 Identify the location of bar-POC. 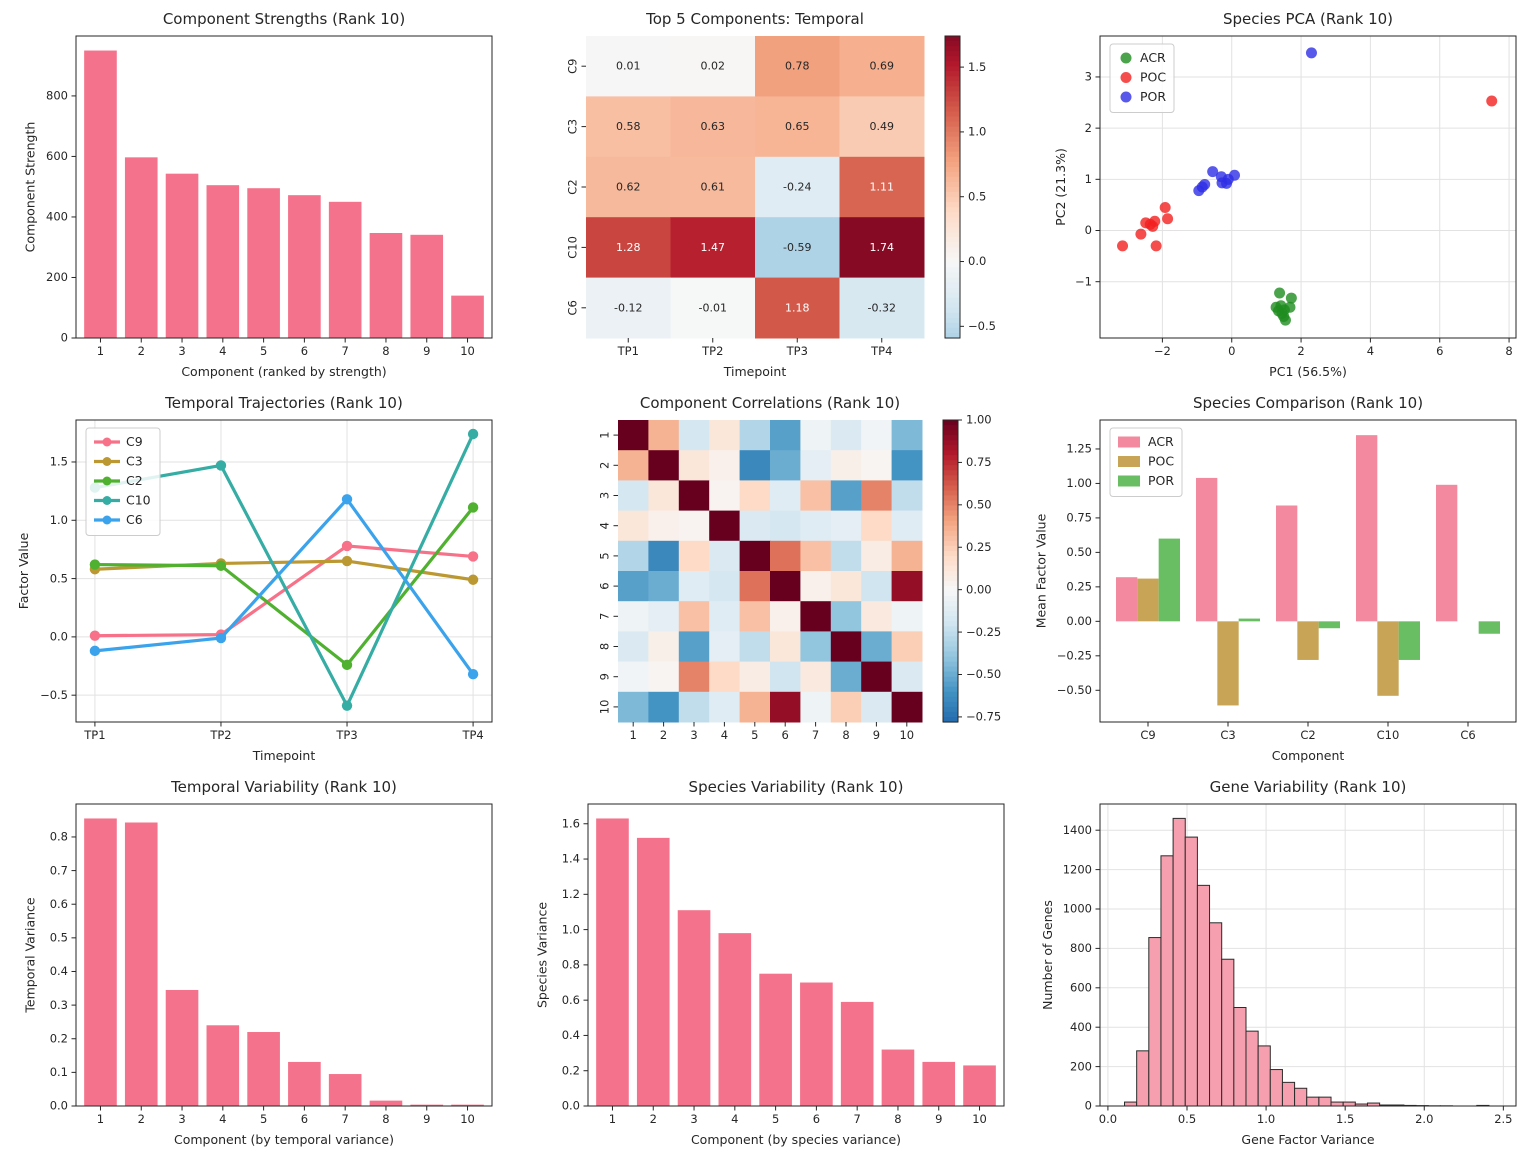
(1227, 663).